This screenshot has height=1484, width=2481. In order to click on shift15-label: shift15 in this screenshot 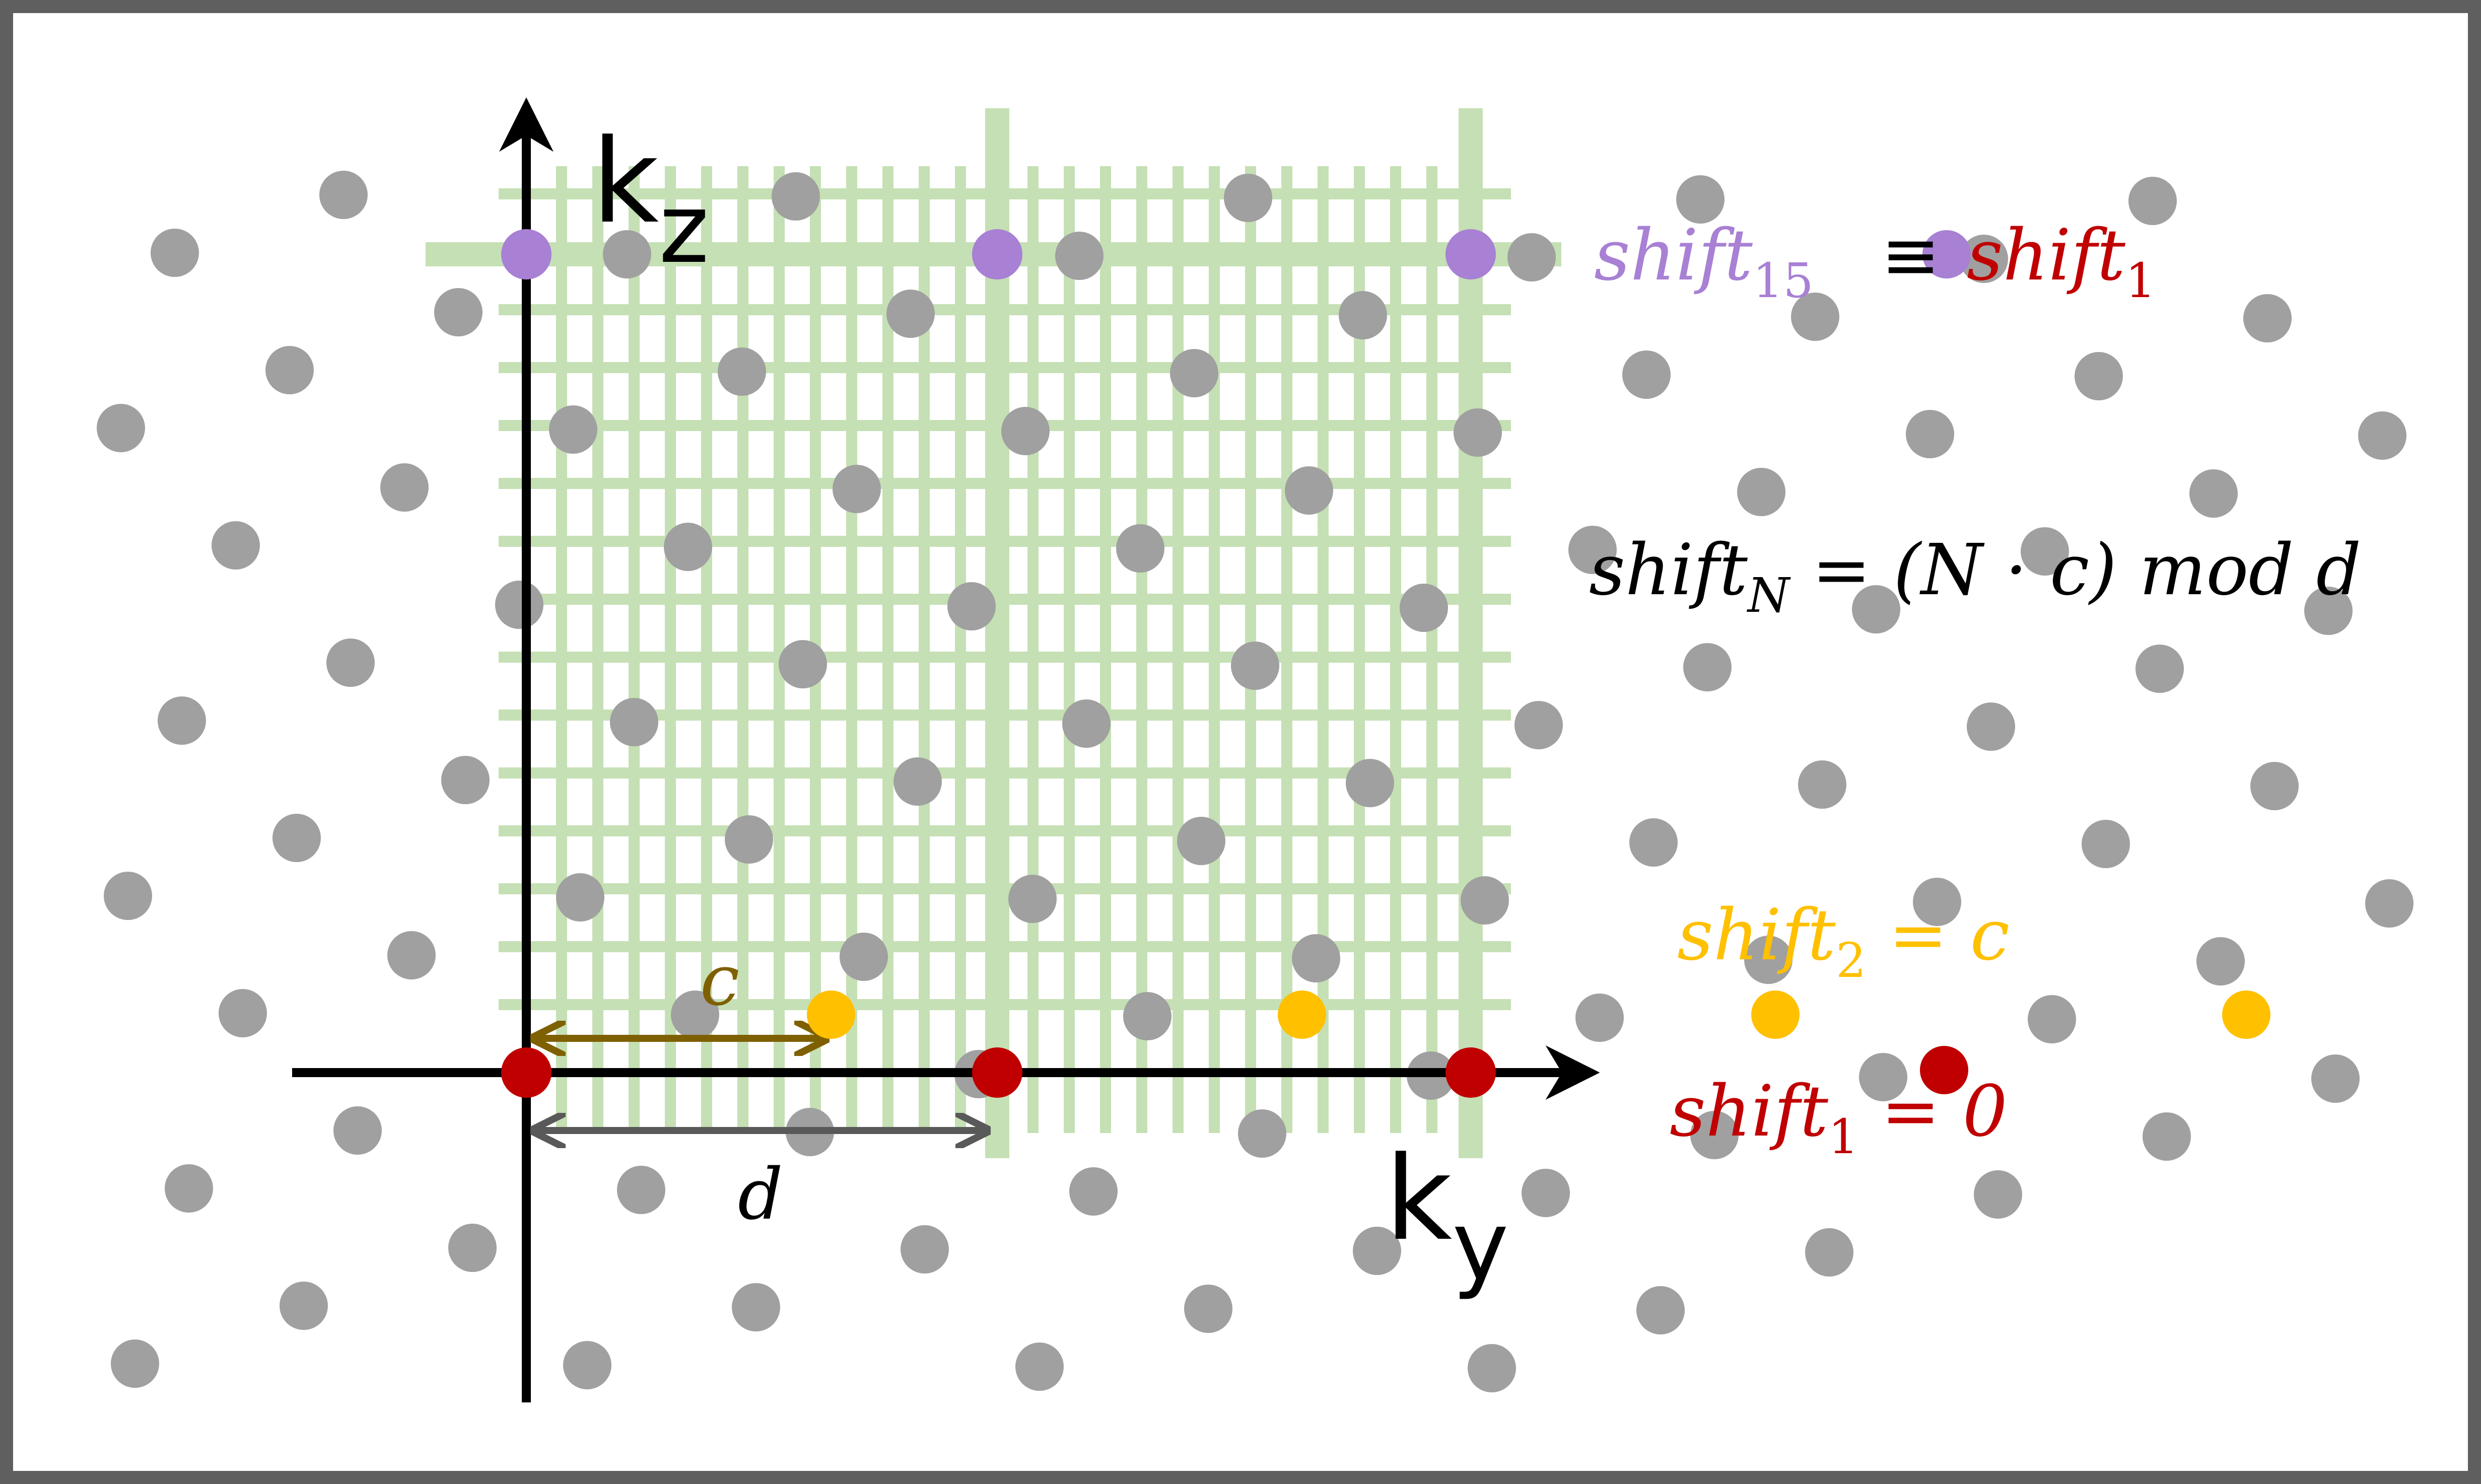, I will do `click(1704, 262)`.